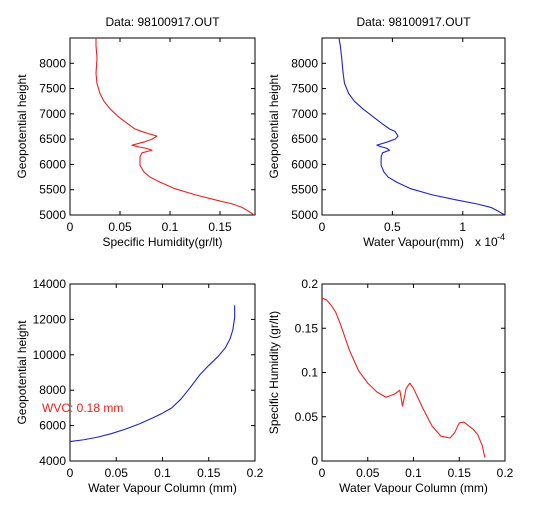 Image resolution: width=560 pixels, height=520 pixels. Describe the element at coordinates (505, 473) in the screenshot. I see `chart-4-xtick-label: 0.2` at that location.